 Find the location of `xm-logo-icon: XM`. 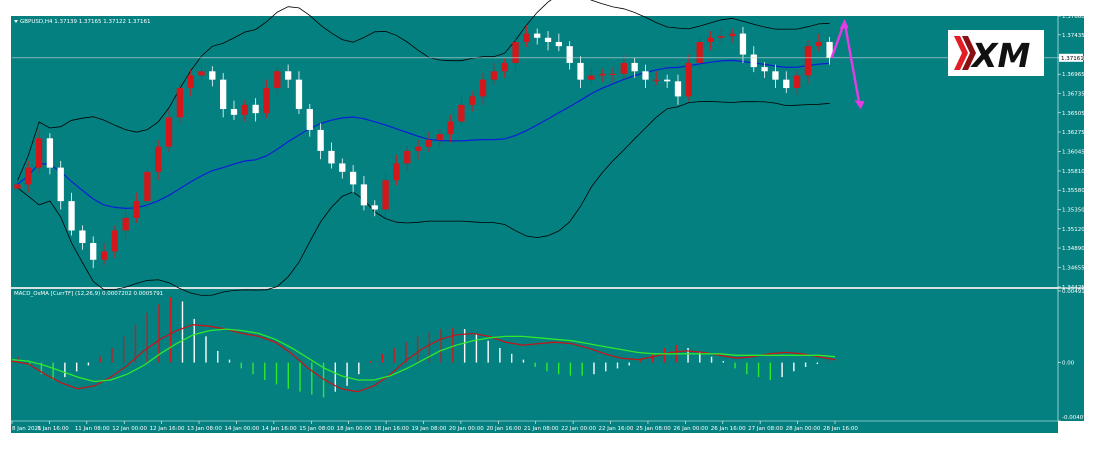

xm-logo-icon: XM is located at coordinates (996, 53).